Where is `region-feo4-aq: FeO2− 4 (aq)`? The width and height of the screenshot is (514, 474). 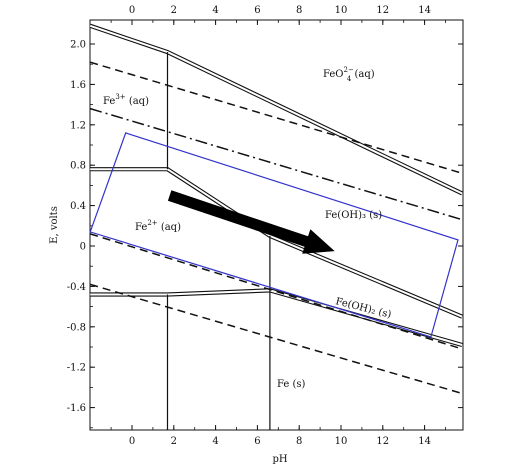 region-feo4-aq: FeO2− 4 (aq) is located at coordinates (349, 74).